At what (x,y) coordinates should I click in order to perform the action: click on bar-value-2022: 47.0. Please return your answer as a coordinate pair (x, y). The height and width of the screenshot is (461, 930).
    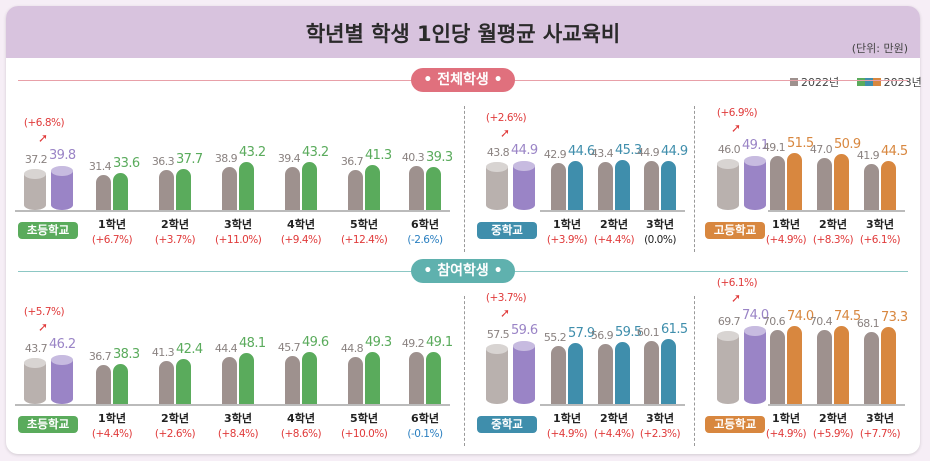
    Looking at the image, I should click on (821, 150).